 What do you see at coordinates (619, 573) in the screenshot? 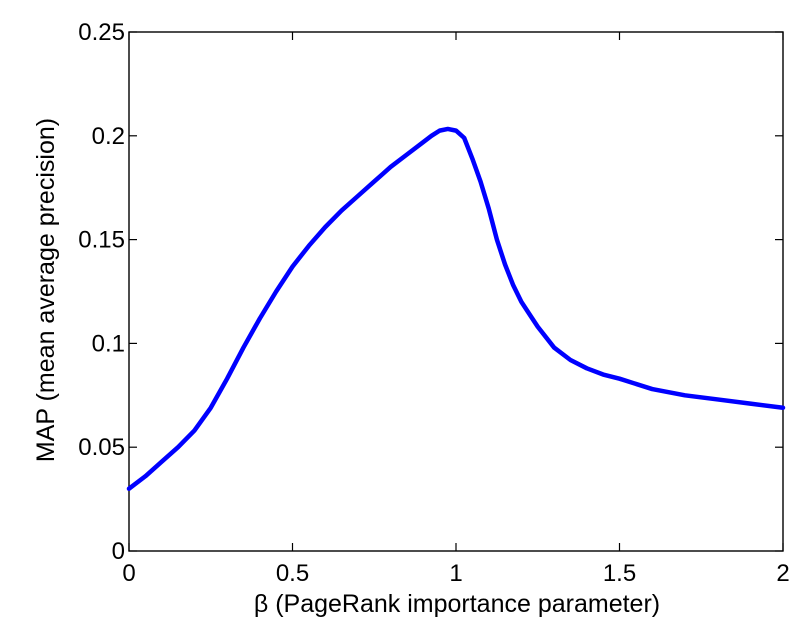
I see `x-tick-label: 1.5` at bounding box center [619, 573].